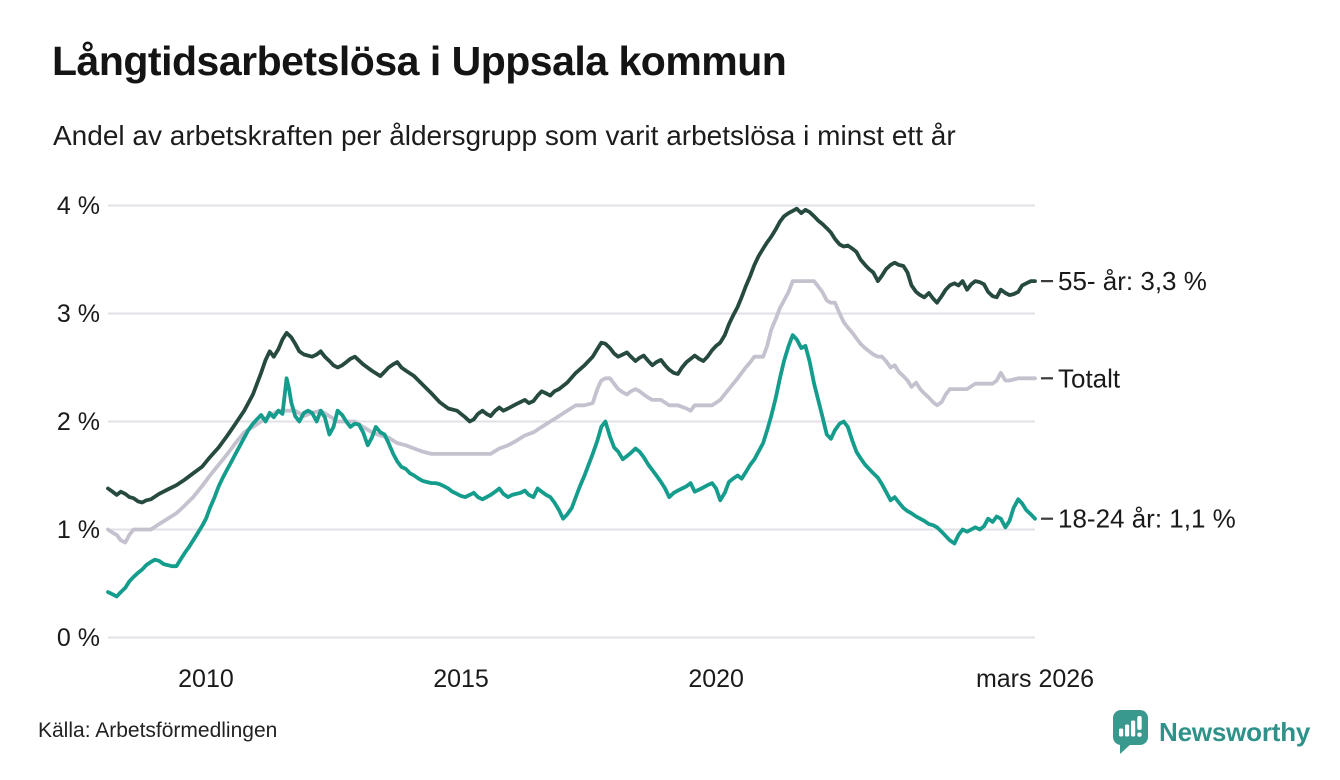 The image size is (1340, 780). Describe the element at coordinates (419, 61) in the screenshot. I see `page-title: Långtidsarbetslösa i Uppsala kommun` at that location.